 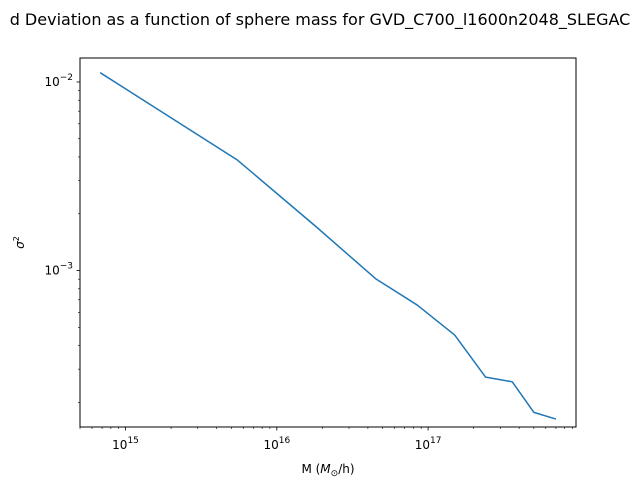 I want to click on x-tick-label: 1017, so click(x=428, y=444).